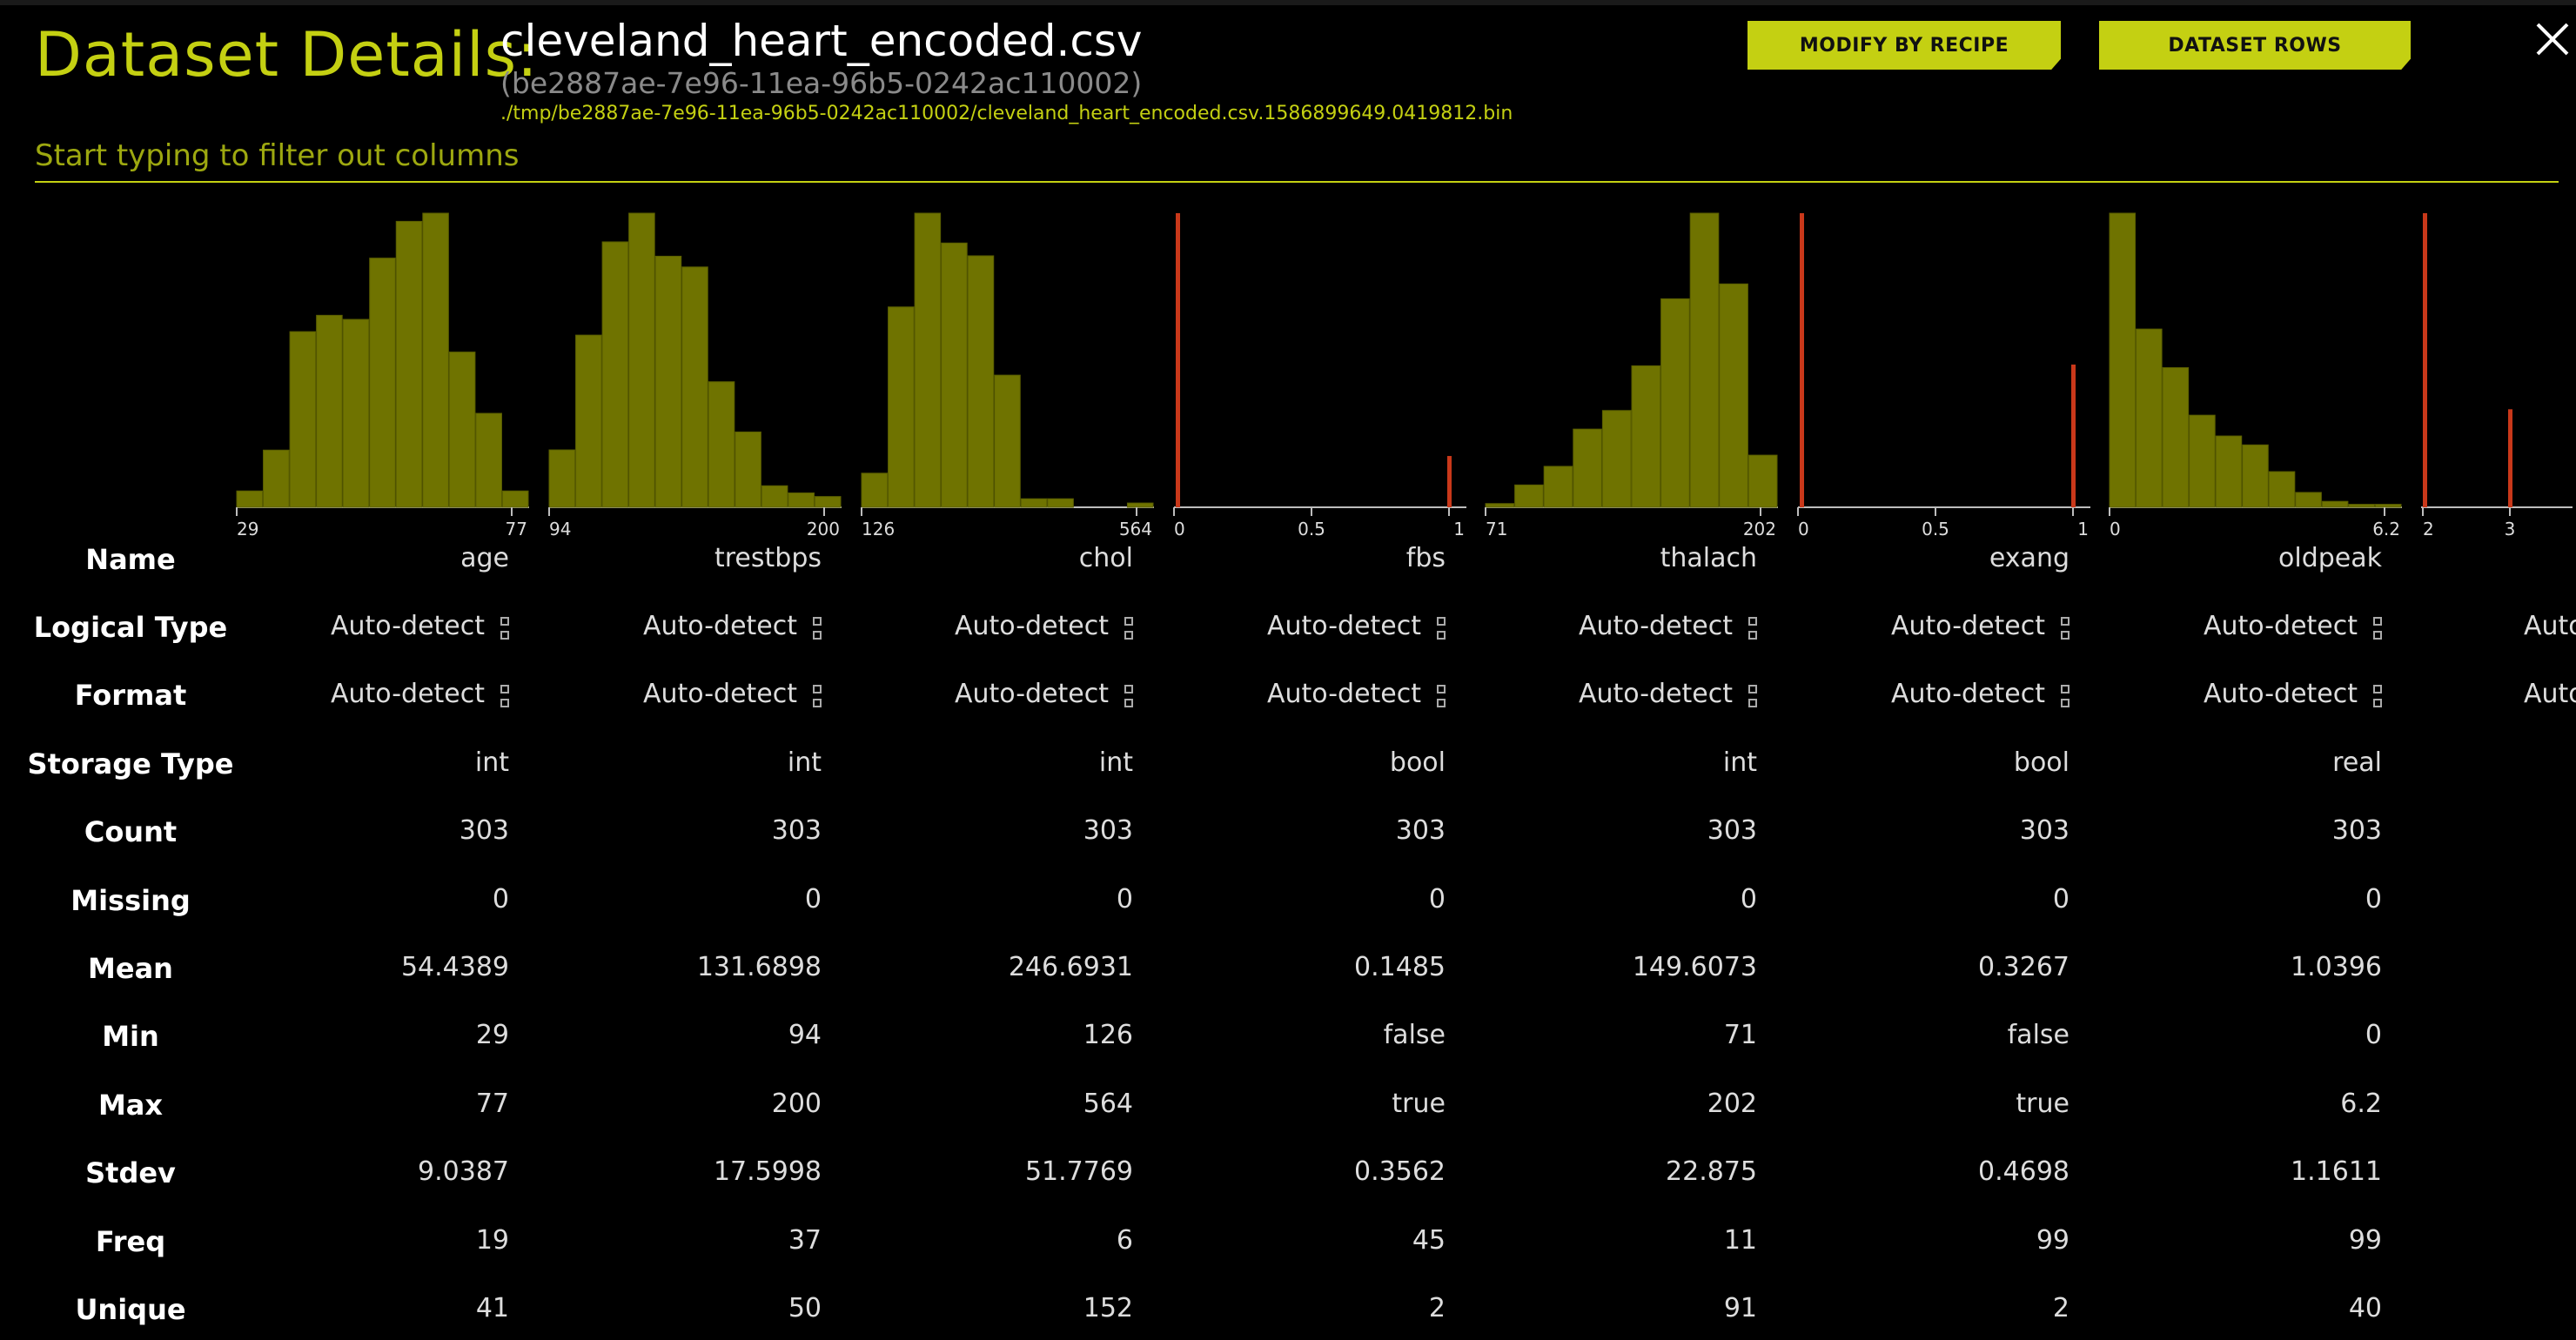 The image size is (2576, 1340). What do you see at coordinates (2256, 375) in the screenshot?
I see `histogram-oldpeak: 0 6.2` at bounding box center [2256, 375].